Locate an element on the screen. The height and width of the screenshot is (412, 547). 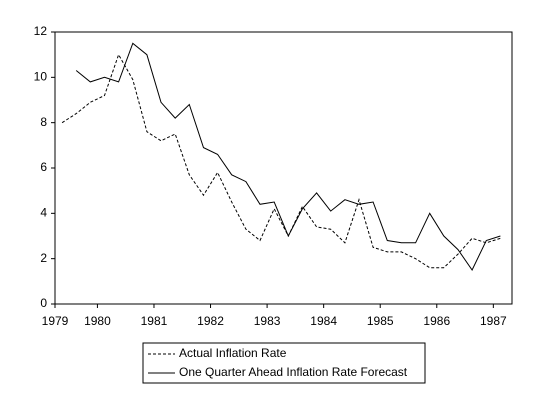
y-tick-label: 10 is located at coordinates (41, 77).